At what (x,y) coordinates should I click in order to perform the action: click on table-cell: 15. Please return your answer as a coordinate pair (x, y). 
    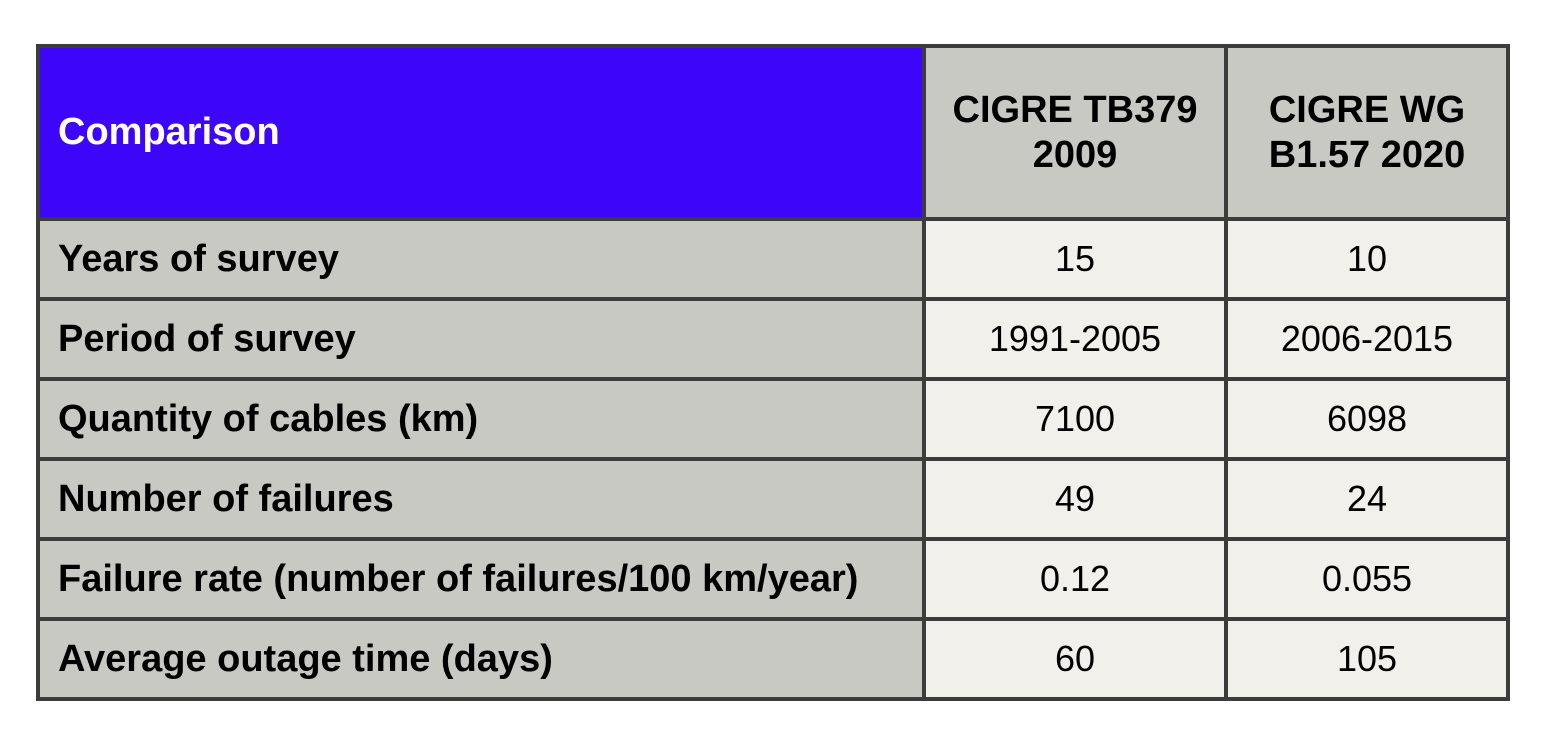
    Looking at the image, I should click on (1075, 259).